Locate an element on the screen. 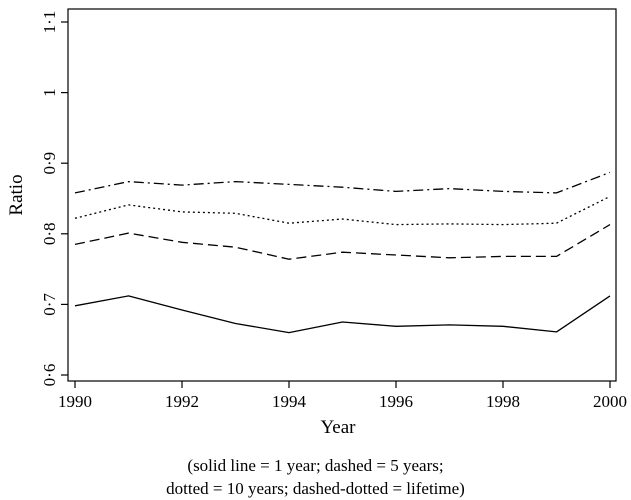 Image resolution: width=631 pixels, height=500 pixels. y-tick-label: 1·1 is located at coordinates (49, 22).